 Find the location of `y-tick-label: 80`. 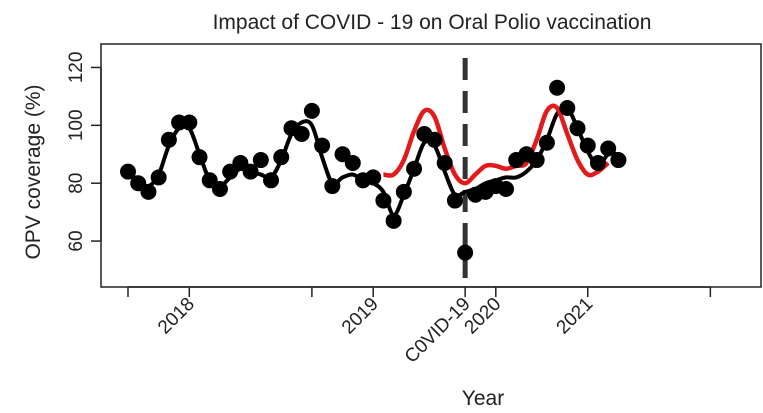

y-tick-label: 80 is located at coordinates (76, 183).